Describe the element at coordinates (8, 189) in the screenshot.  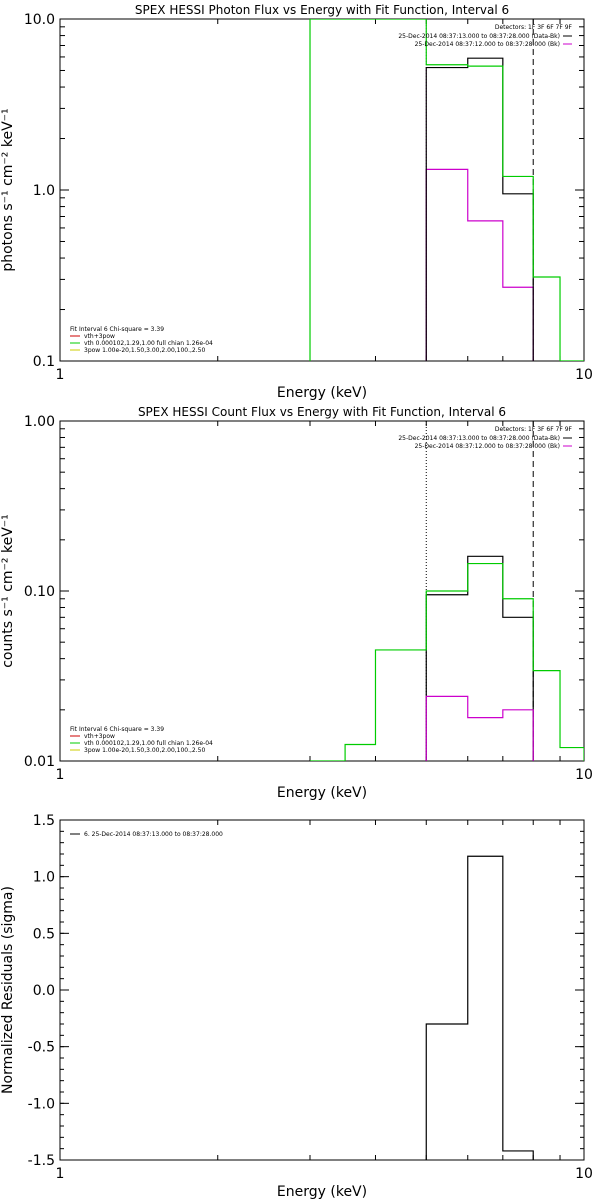
I see `y-axis-label: photons s⁻¹ cm⁻² keV⁻¹` at that location.